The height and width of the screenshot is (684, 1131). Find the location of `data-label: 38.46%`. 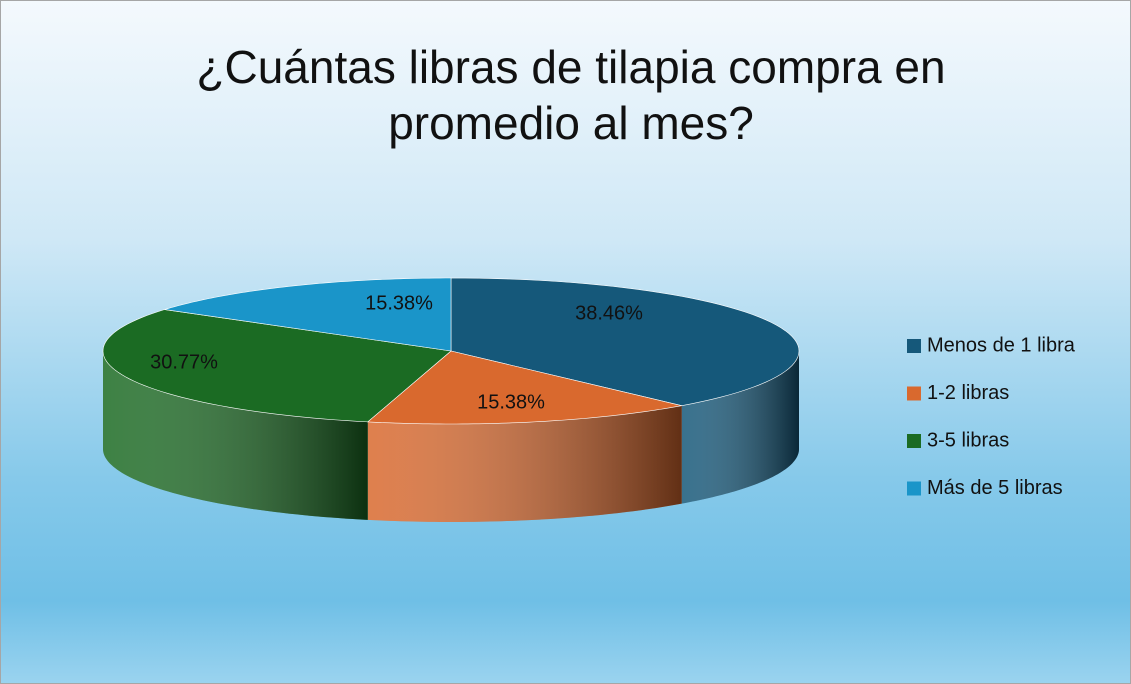

data-label: 38.46% is located at coordinates (609, 313).